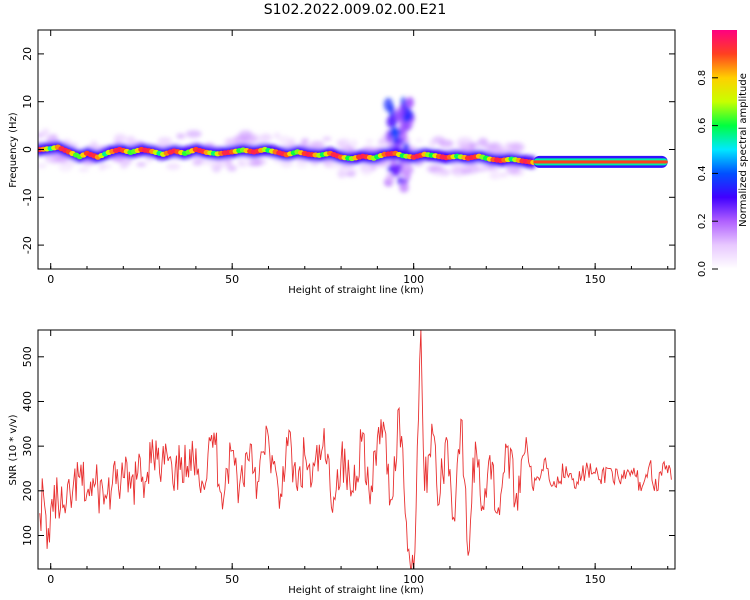 This screenshot has height=600, width=750. Describe the element at coordinates (13, 449) in the screenshot. I see `snr-y-axis-label: SNR (10 * v/v)` at that location.